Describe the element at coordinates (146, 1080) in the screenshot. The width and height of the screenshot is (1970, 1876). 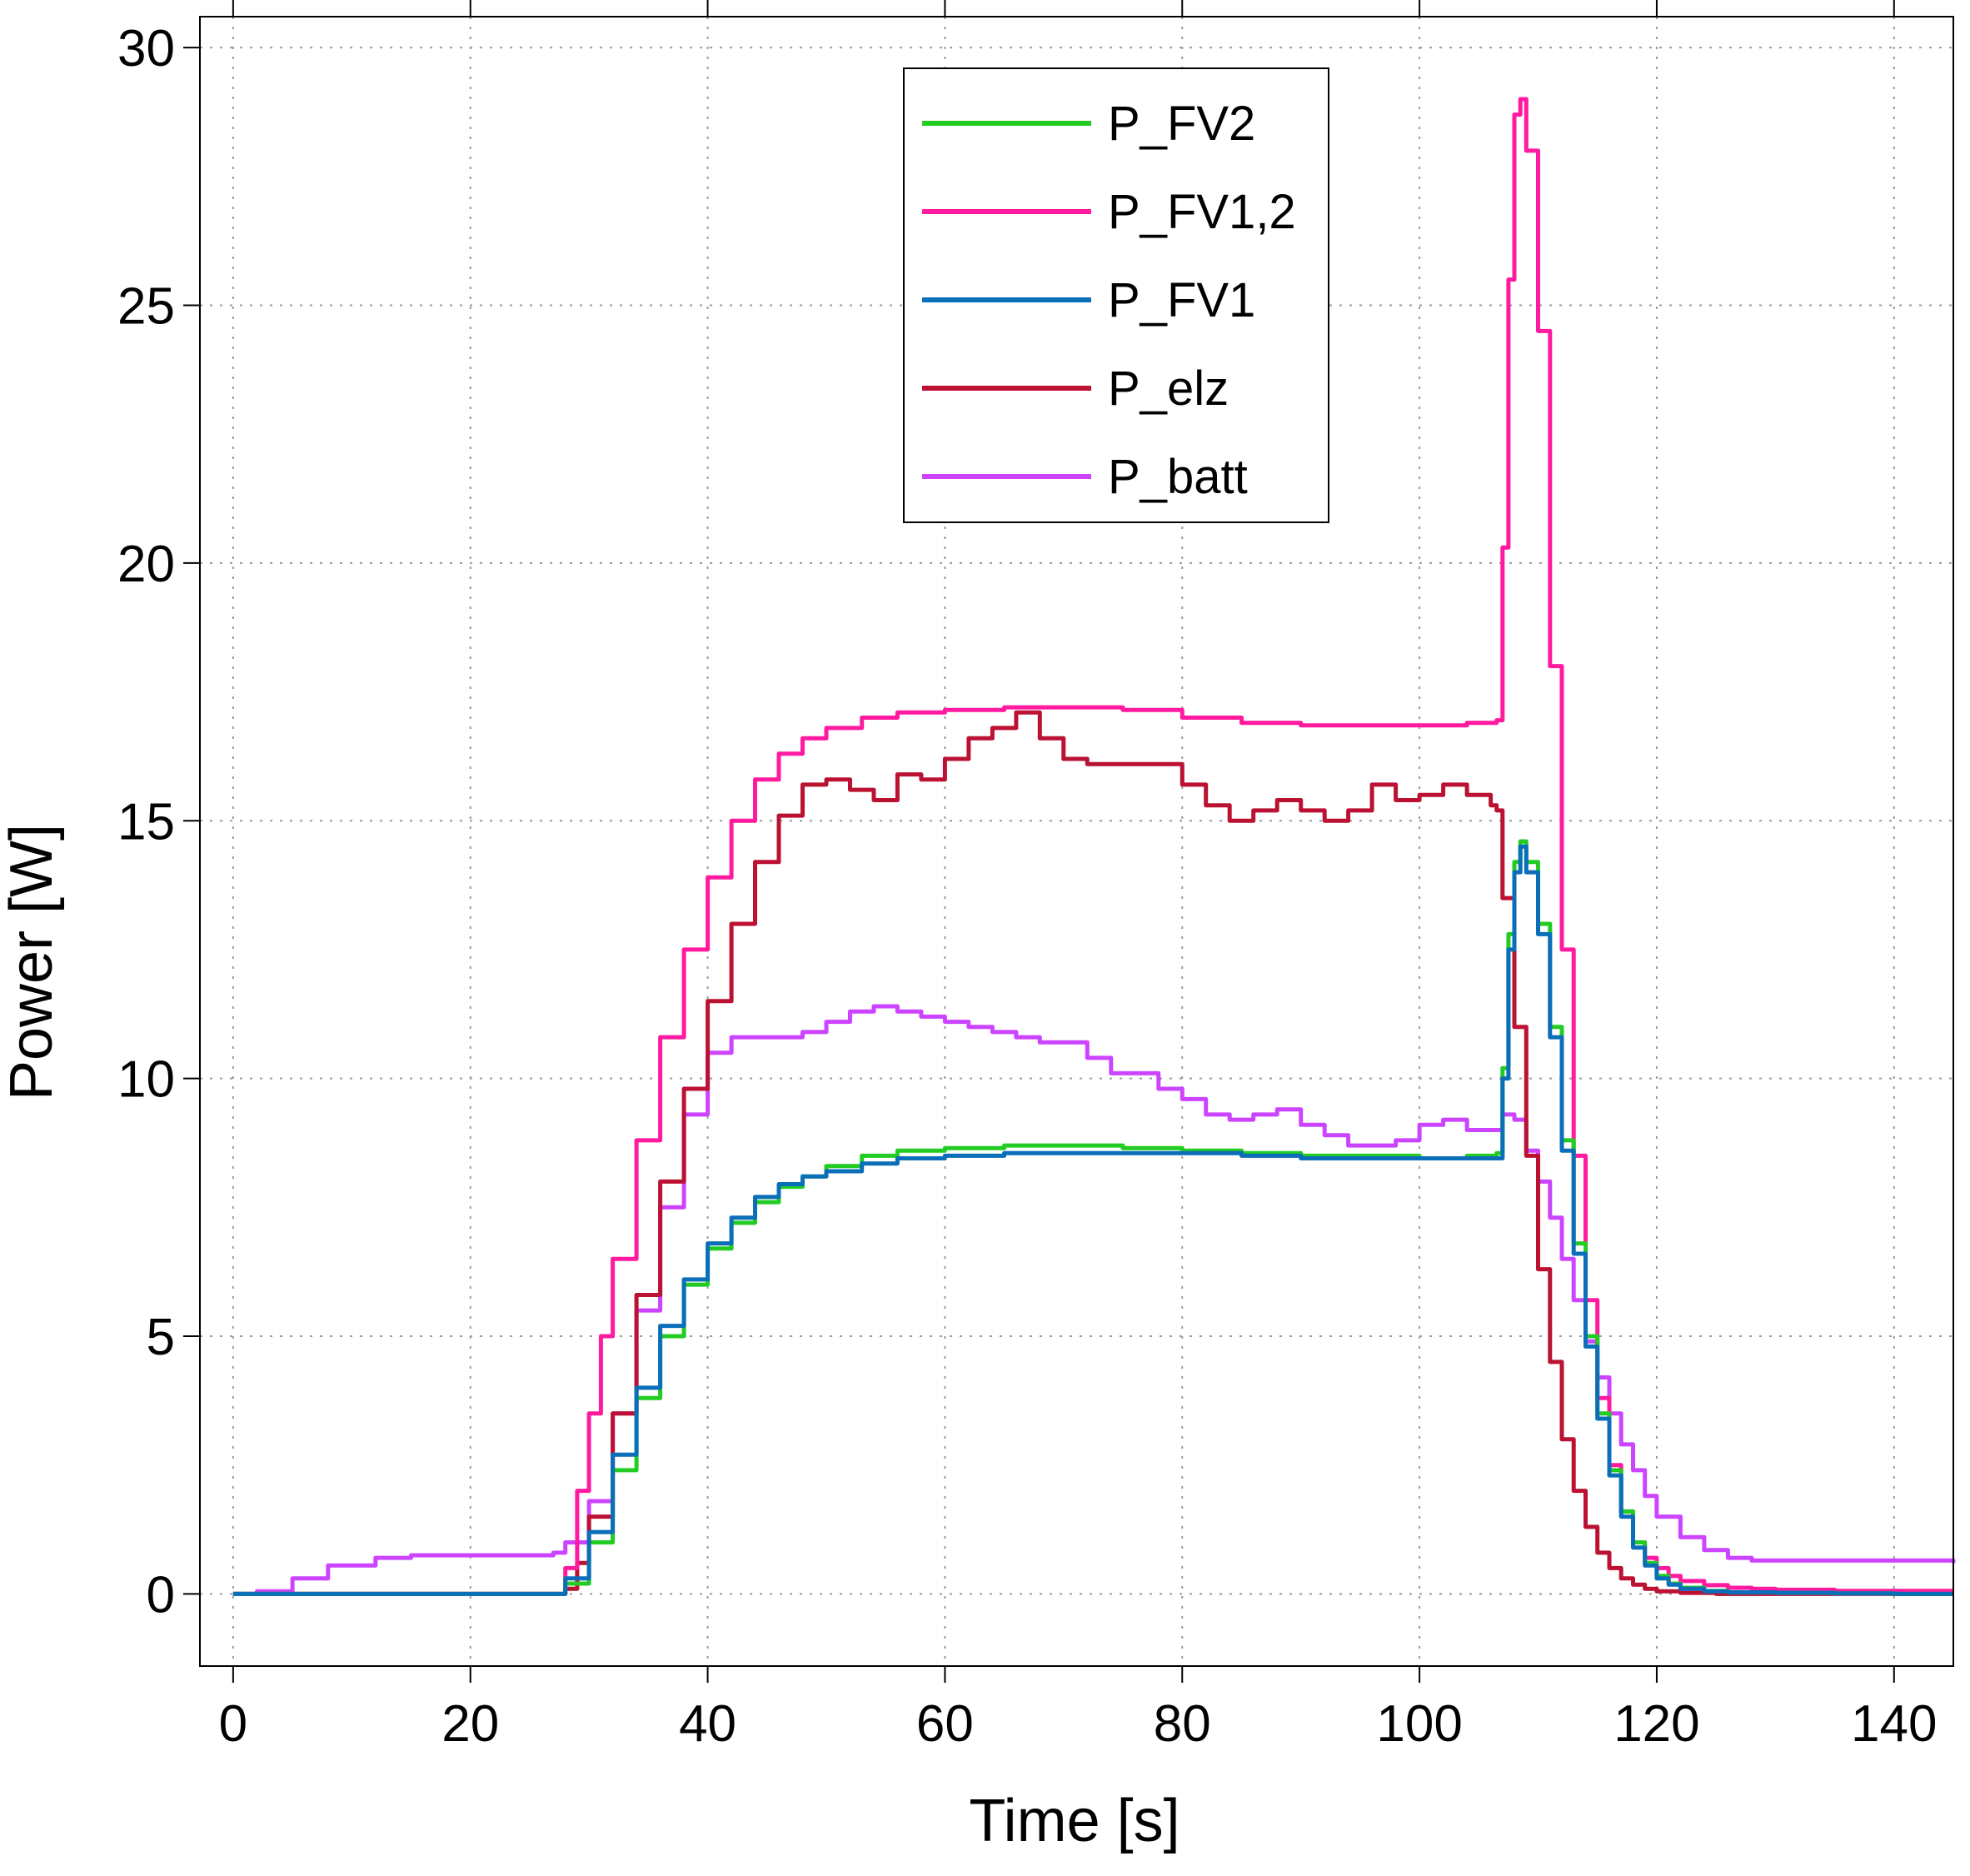
I see `y-tick-label: 10` at that location.